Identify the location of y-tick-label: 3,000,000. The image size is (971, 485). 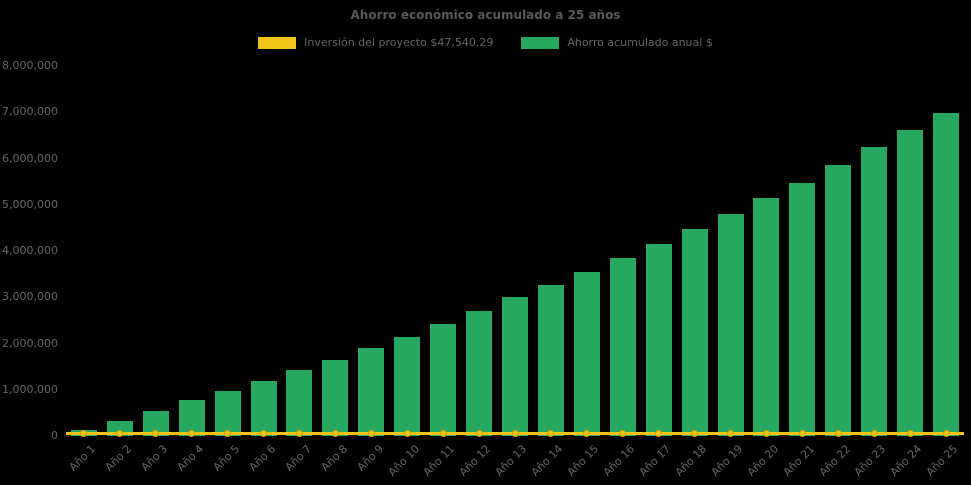
(30, 297).